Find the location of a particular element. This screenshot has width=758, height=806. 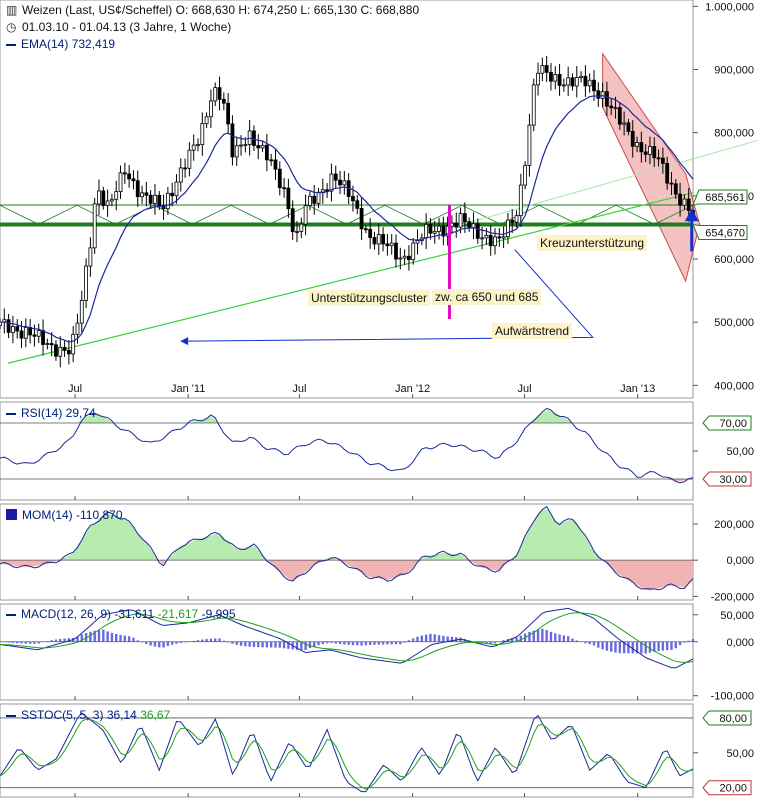

ema-label: EMA(14) is located at coordinates (44, 44).